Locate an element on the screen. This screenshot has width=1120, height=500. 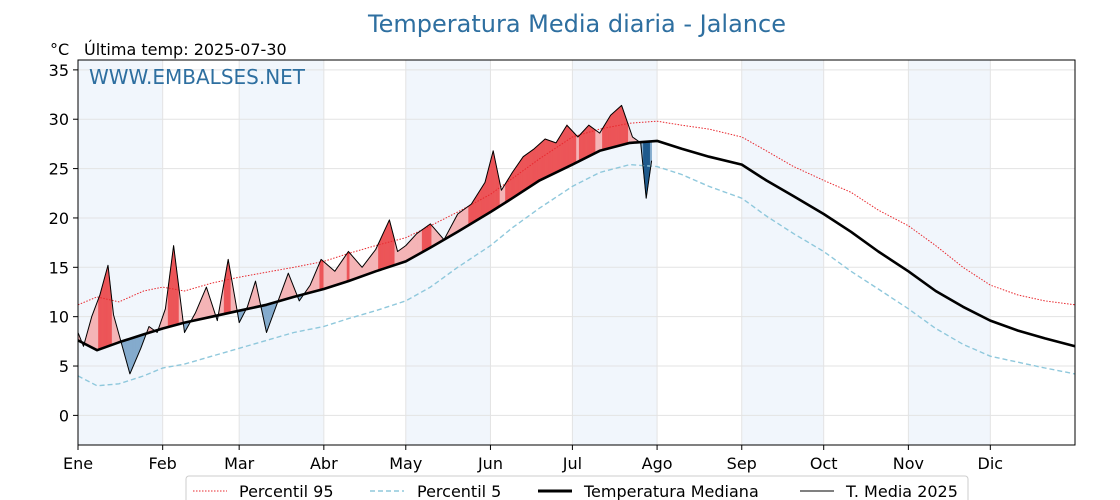
x-tick-label: Jun is located at coordinates (490, 463).